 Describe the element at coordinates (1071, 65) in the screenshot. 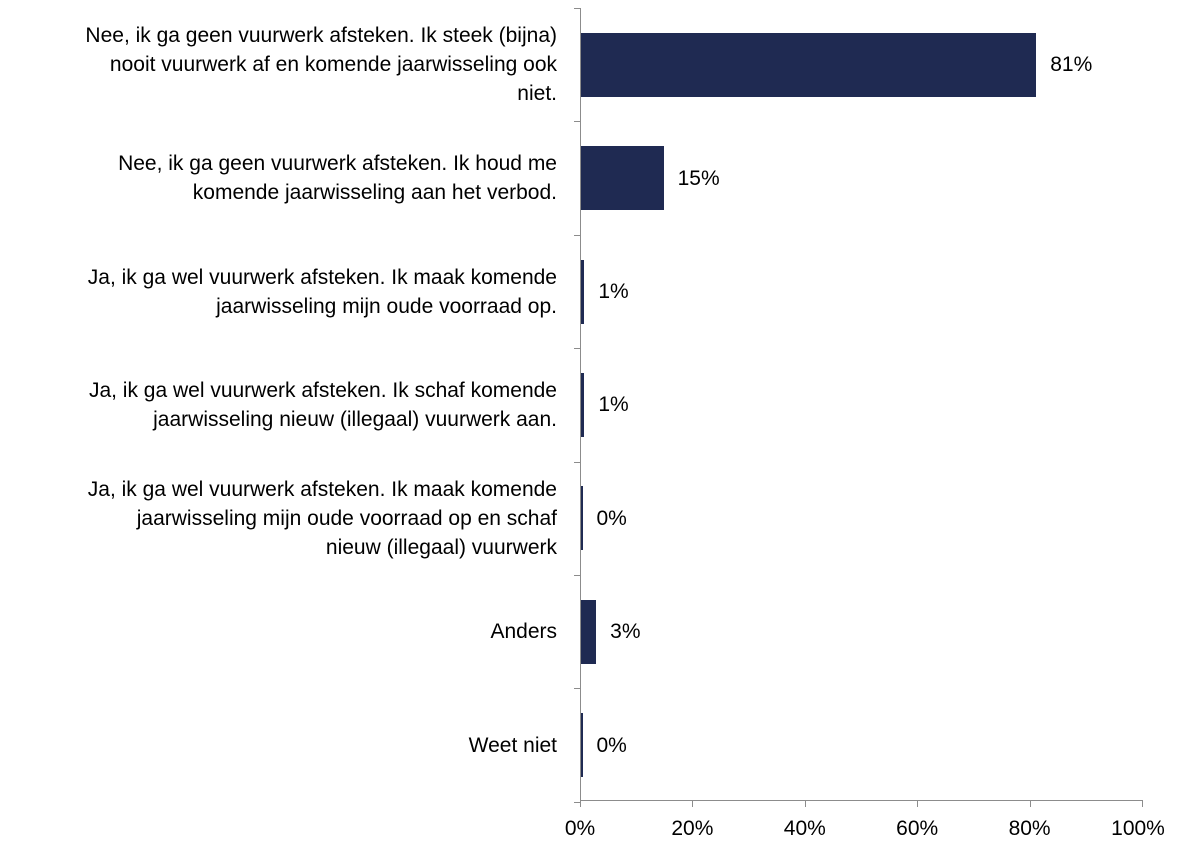

I see `data-label: 81%` at that location.